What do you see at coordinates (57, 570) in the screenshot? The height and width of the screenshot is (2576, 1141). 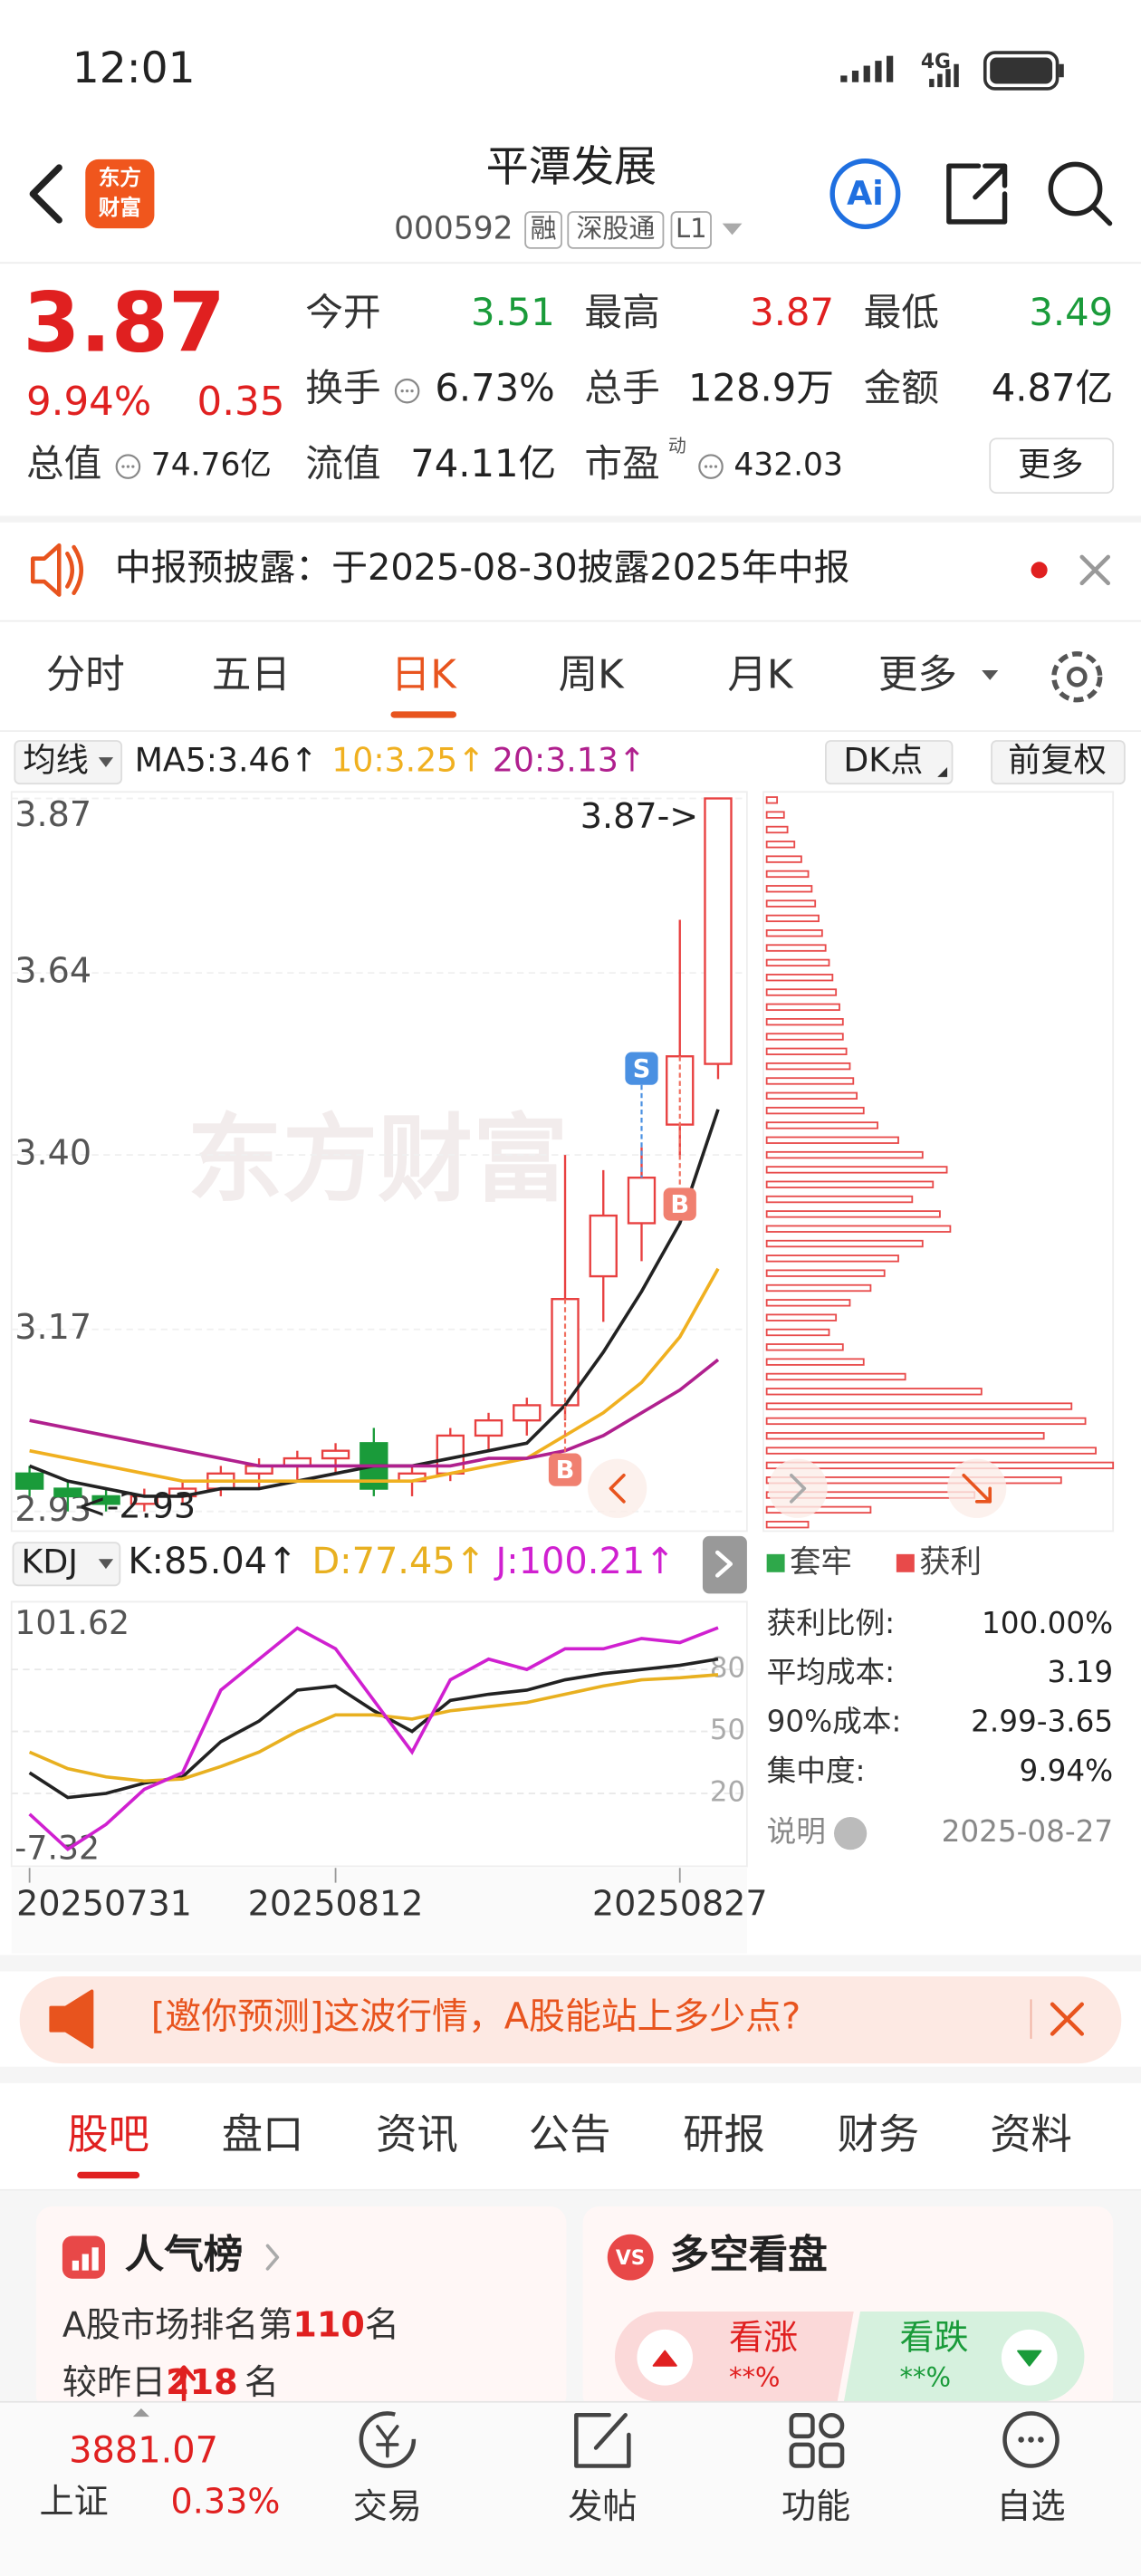 I see `speaker-icon` at bounding box center [57, 570].